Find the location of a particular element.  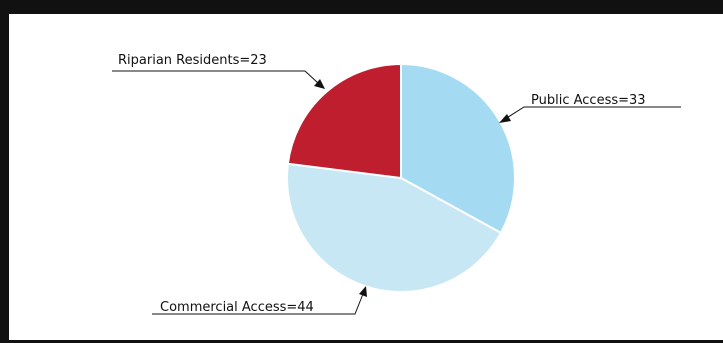

leader-arrow-riparian-residents is located at coordinates (319, 84).